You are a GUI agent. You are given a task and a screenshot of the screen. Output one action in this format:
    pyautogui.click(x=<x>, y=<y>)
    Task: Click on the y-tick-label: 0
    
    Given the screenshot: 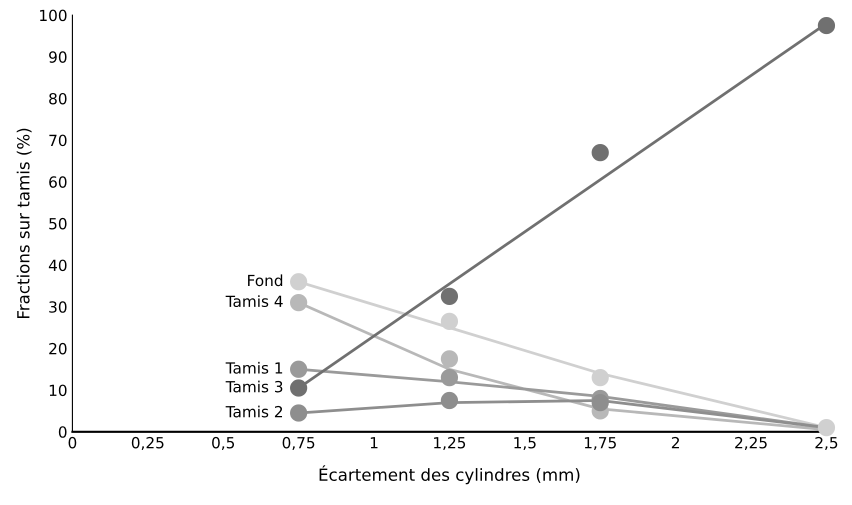 What is the action you would take?
    pyautogui.click(x=62, y=432)
    